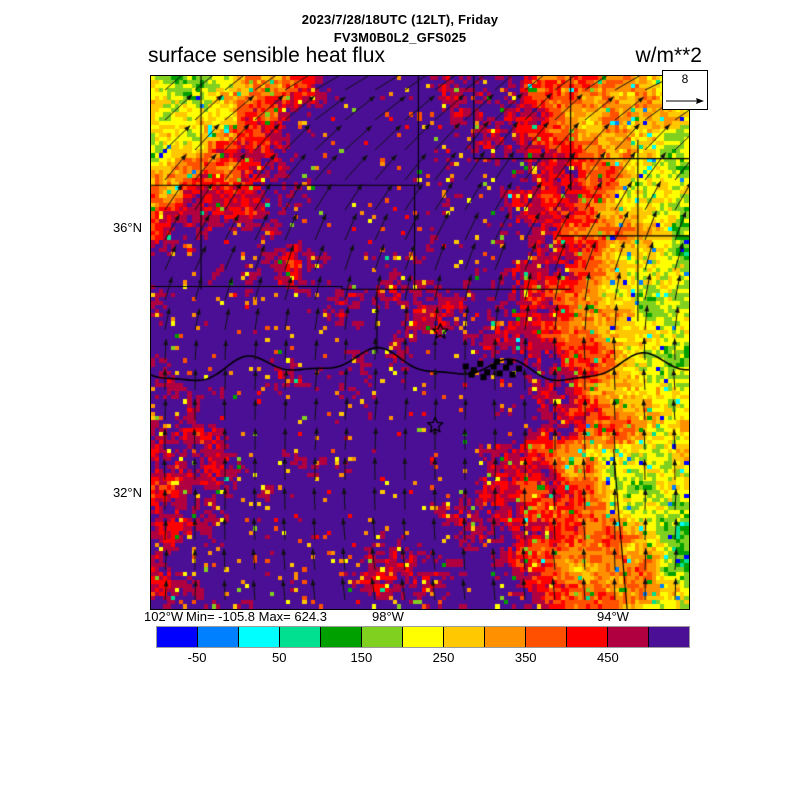 The width and height of the screenshot is (800, 800). What do you see at coordinates (668, 55) in the screenshot?
I see `units-label: w/m**2` at bounding box center [668, 55].